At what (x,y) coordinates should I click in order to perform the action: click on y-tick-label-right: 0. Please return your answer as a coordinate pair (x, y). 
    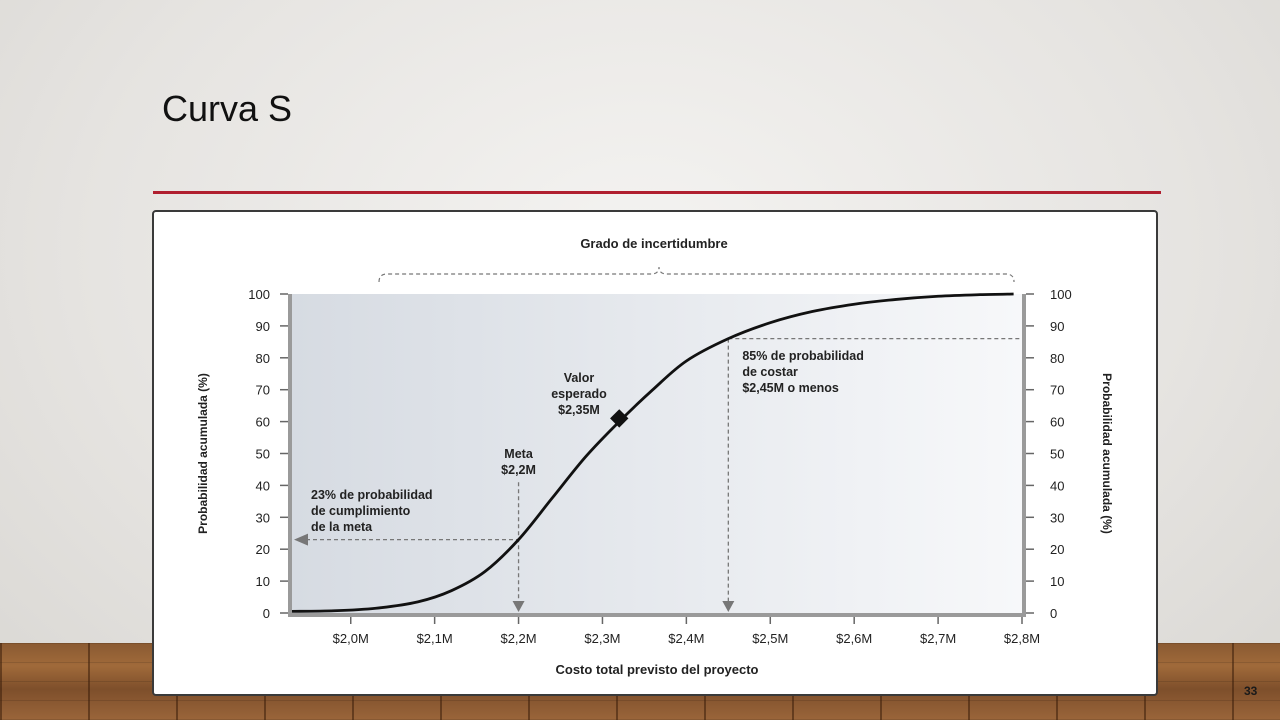
    Looking at the image, I should click on (1053, 613).